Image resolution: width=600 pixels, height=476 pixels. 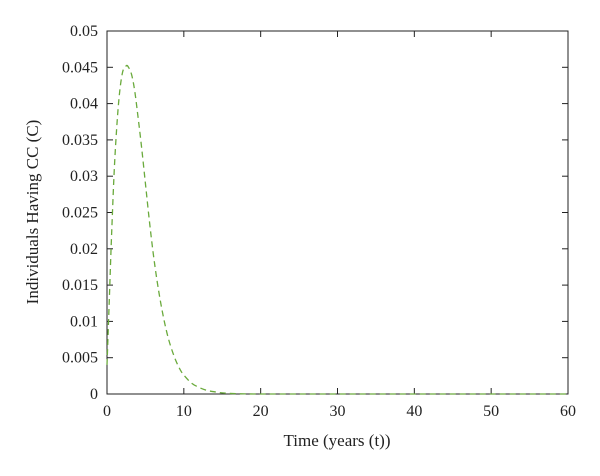 What do you see at coordinates (261, 411) in the screenshot?
I see `x-tick-label: 20` at bounding box center [261, 411].